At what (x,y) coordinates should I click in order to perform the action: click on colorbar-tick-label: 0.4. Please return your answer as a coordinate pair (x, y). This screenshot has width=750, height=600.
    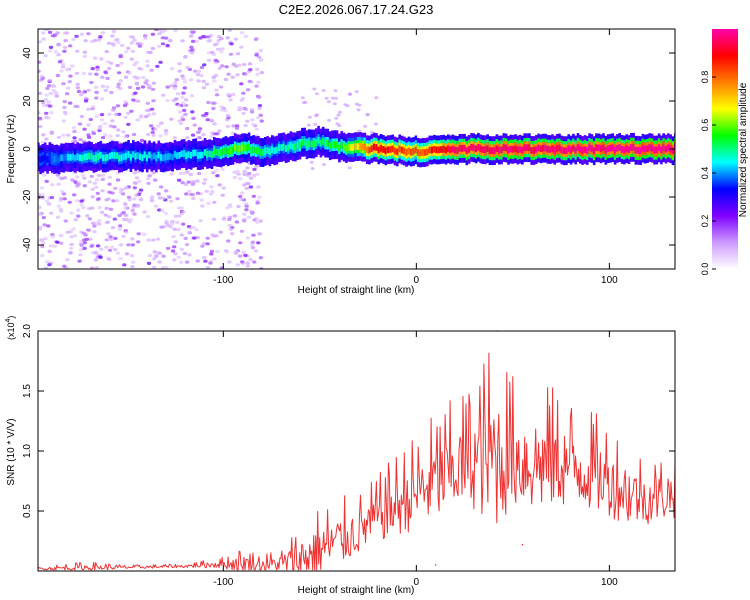
    Looking at the image, I should click on (705, 173).